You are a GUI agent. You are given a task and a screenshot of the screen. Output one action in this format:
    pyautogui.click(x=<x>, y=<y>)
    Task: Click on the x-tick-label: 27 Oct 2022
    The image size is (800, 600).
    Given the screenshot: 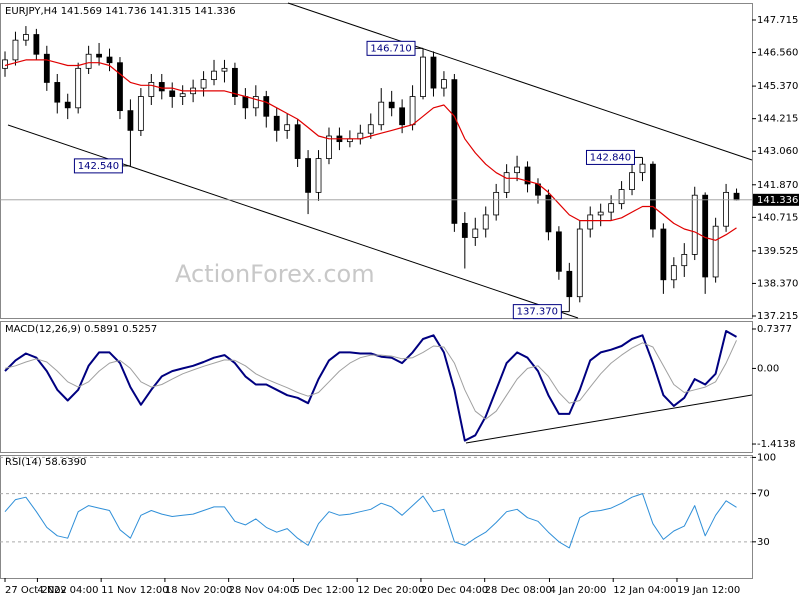 What is the action you would take?
    pyautogui.click(x=36, y=590)
    